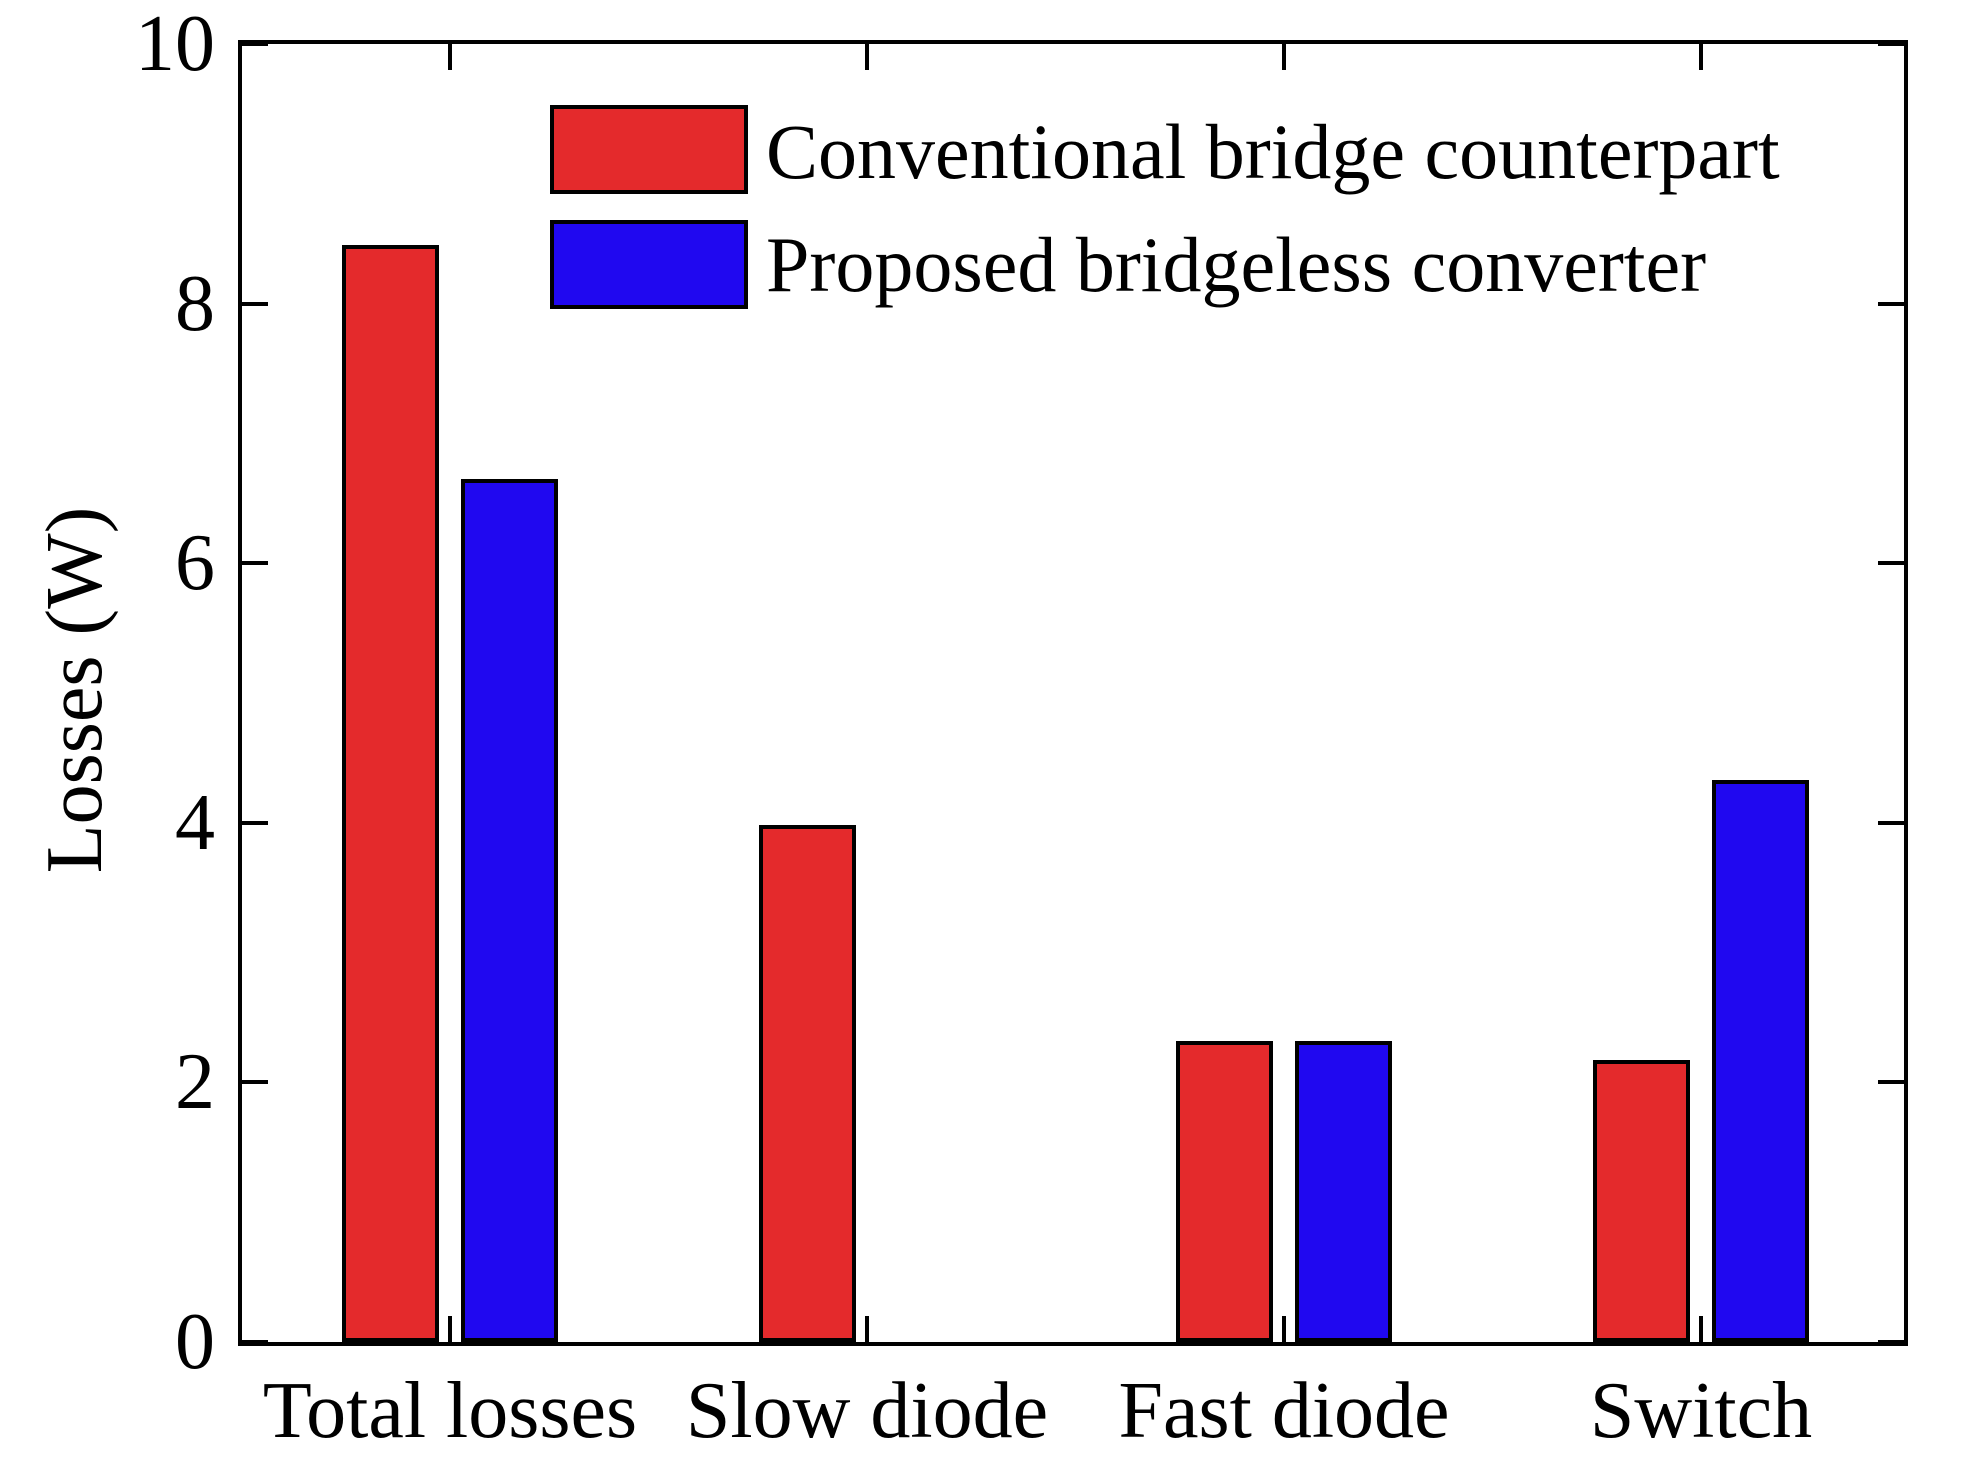 The image size is (1964, 1484). Describe the element at coordinates (649, 149) in the screenshot. I see `legend-swatch-conventional` at that location.